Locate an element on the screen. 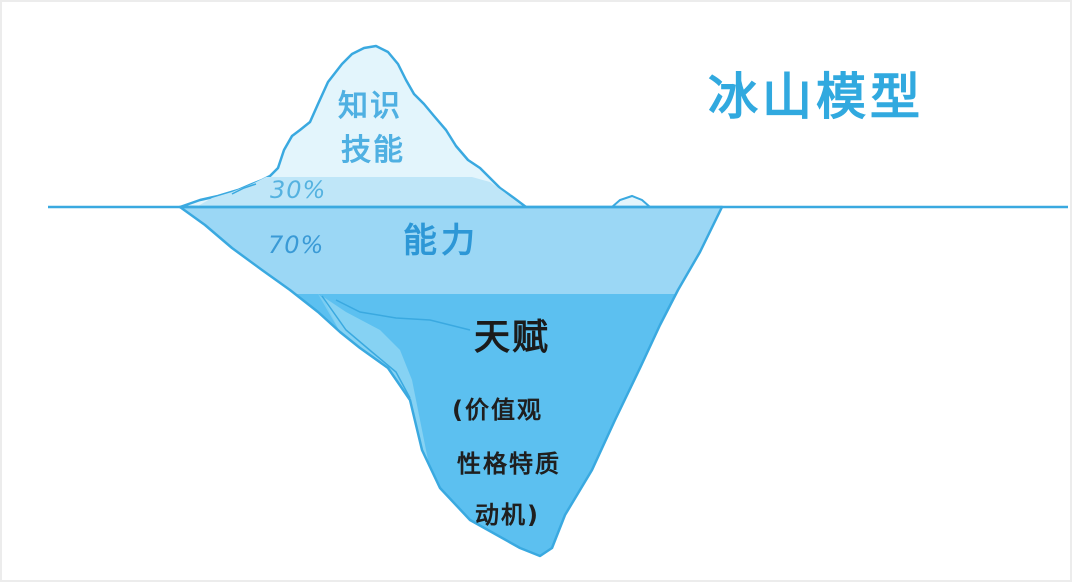 The width and height of the screenshot is (1072, 582). iceberg-tip is located at coordinates (415, 126).